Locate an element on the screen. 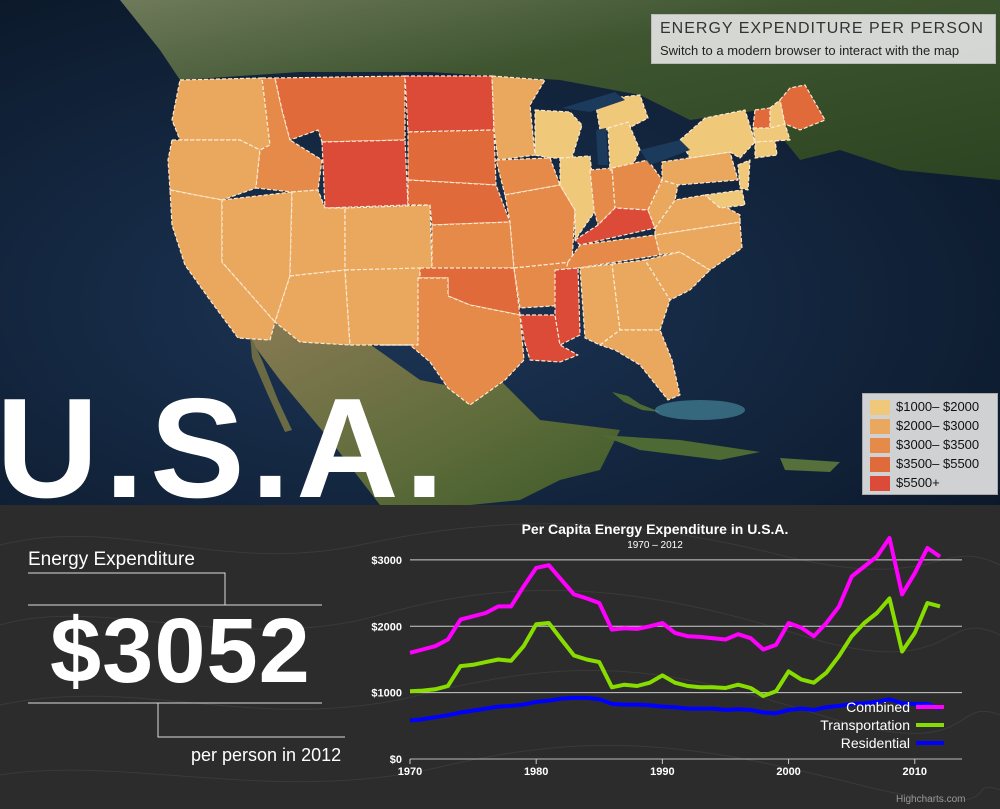  lake-erie is located at coordinates (665, 152).